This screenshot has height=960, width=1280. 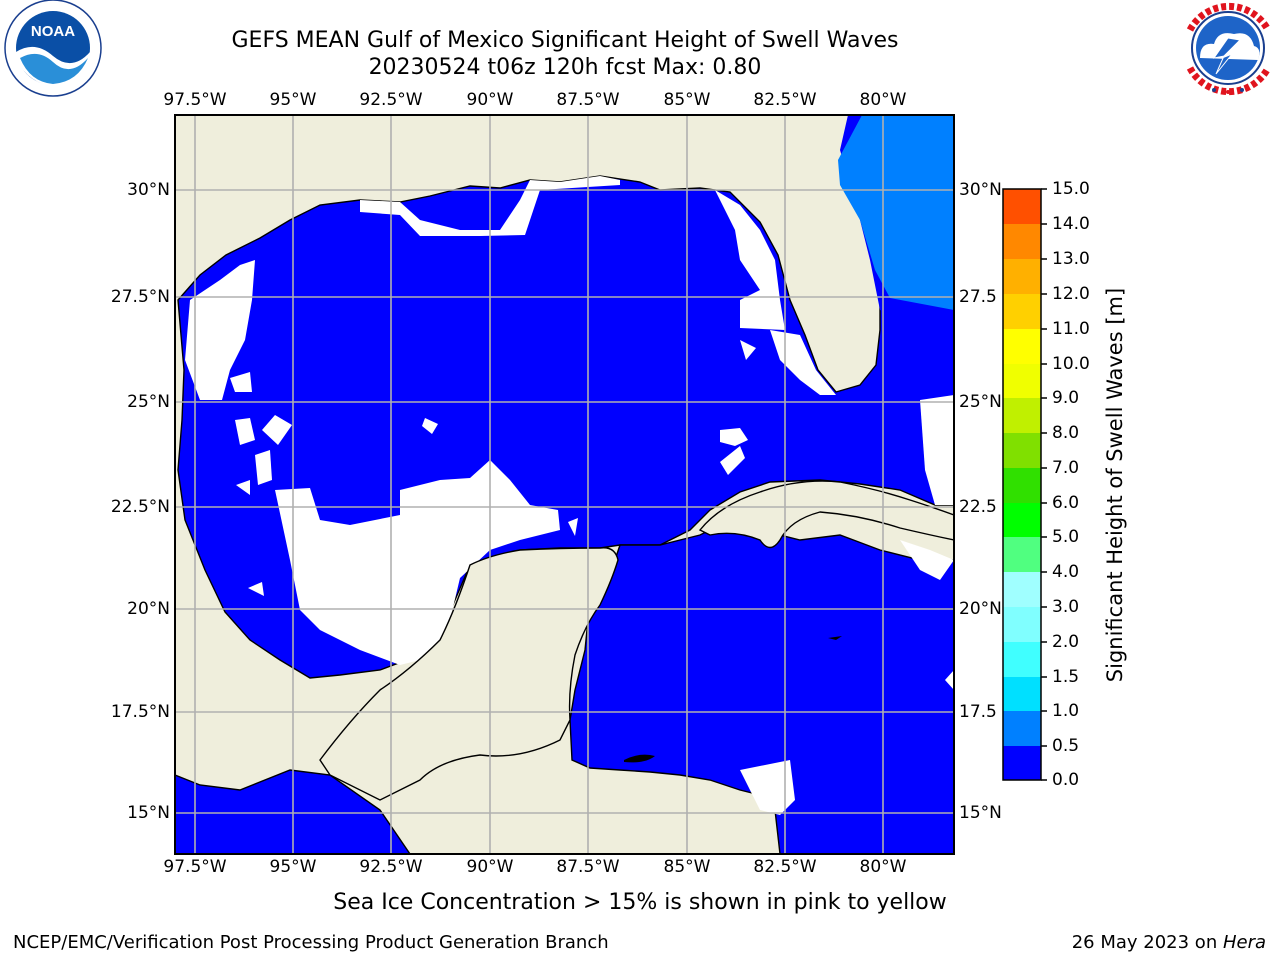 What do you see at coordinates (1244, 942) in the screenshot?
I see `footer-host: Hera` at bounding box center [1244, 942].